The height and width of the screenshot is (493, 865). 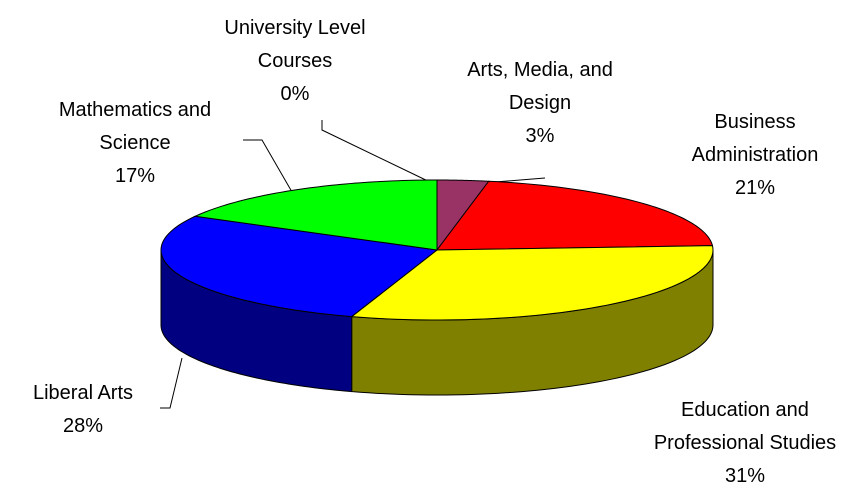 I want to click on category-label: Mathematics and Science, so click(x=135, y=126).